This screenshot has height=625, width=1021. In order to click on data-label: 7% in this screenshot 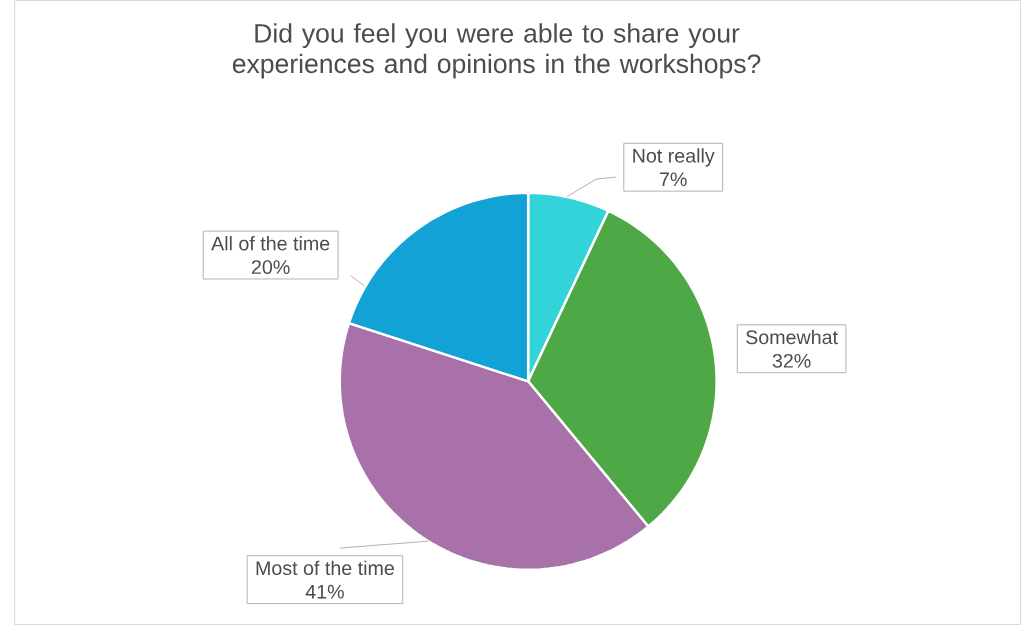, I will do `click(673, 179)`.